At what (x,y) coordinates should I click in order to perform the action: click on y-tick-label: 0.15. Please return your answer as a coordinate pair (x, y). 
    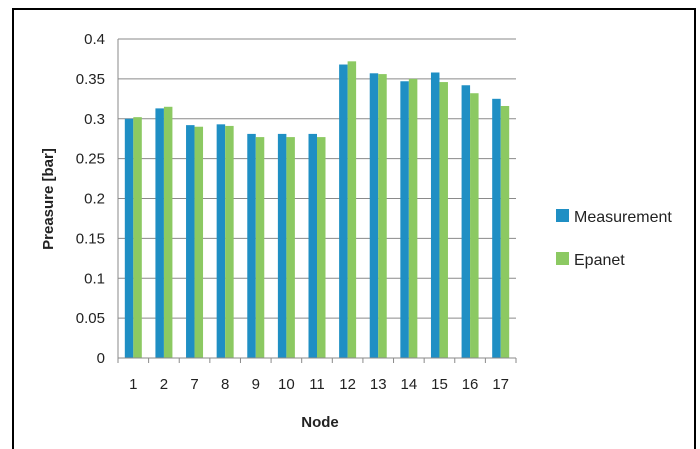
    Looking at the image, I should click on (90, 238).